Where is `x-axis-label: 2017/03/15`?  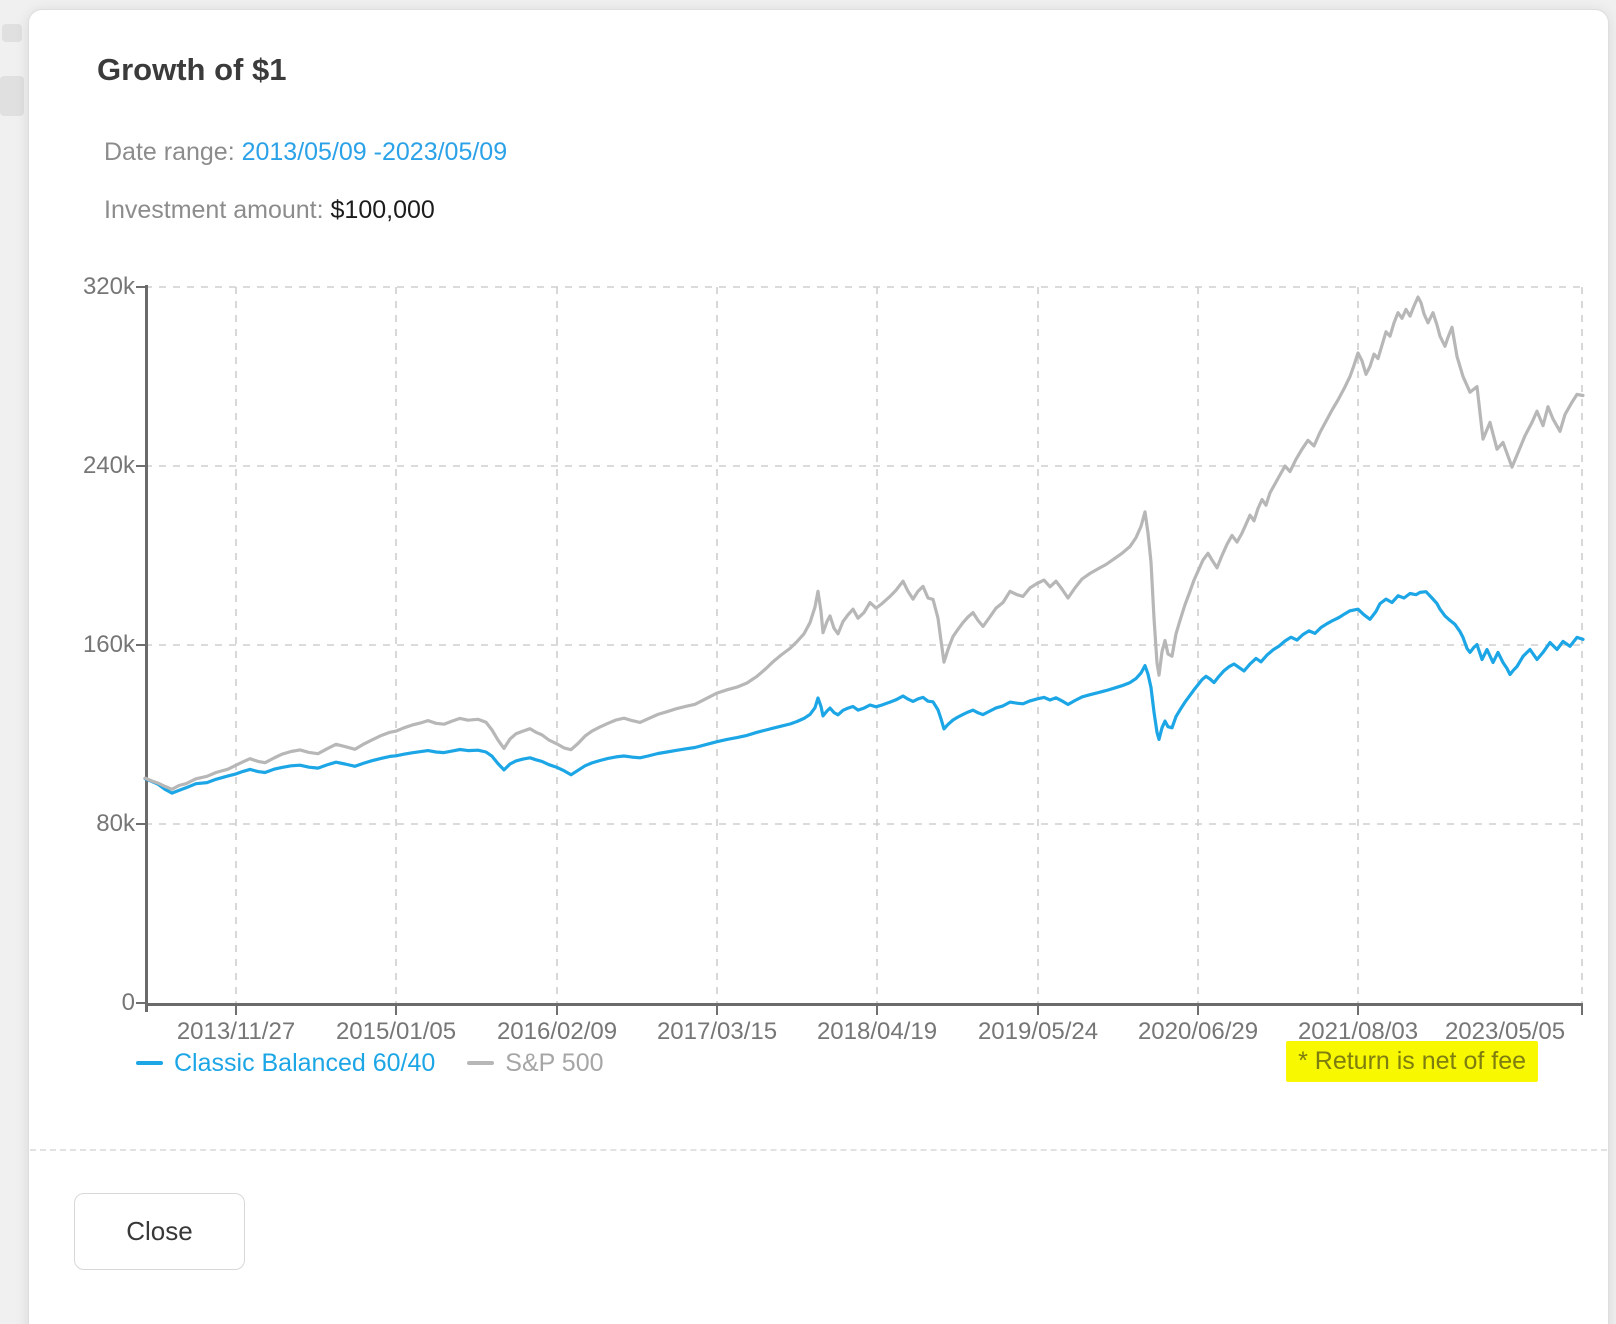
x-axis-label: 2017/03/15 is located at coordinates (717, 1031).